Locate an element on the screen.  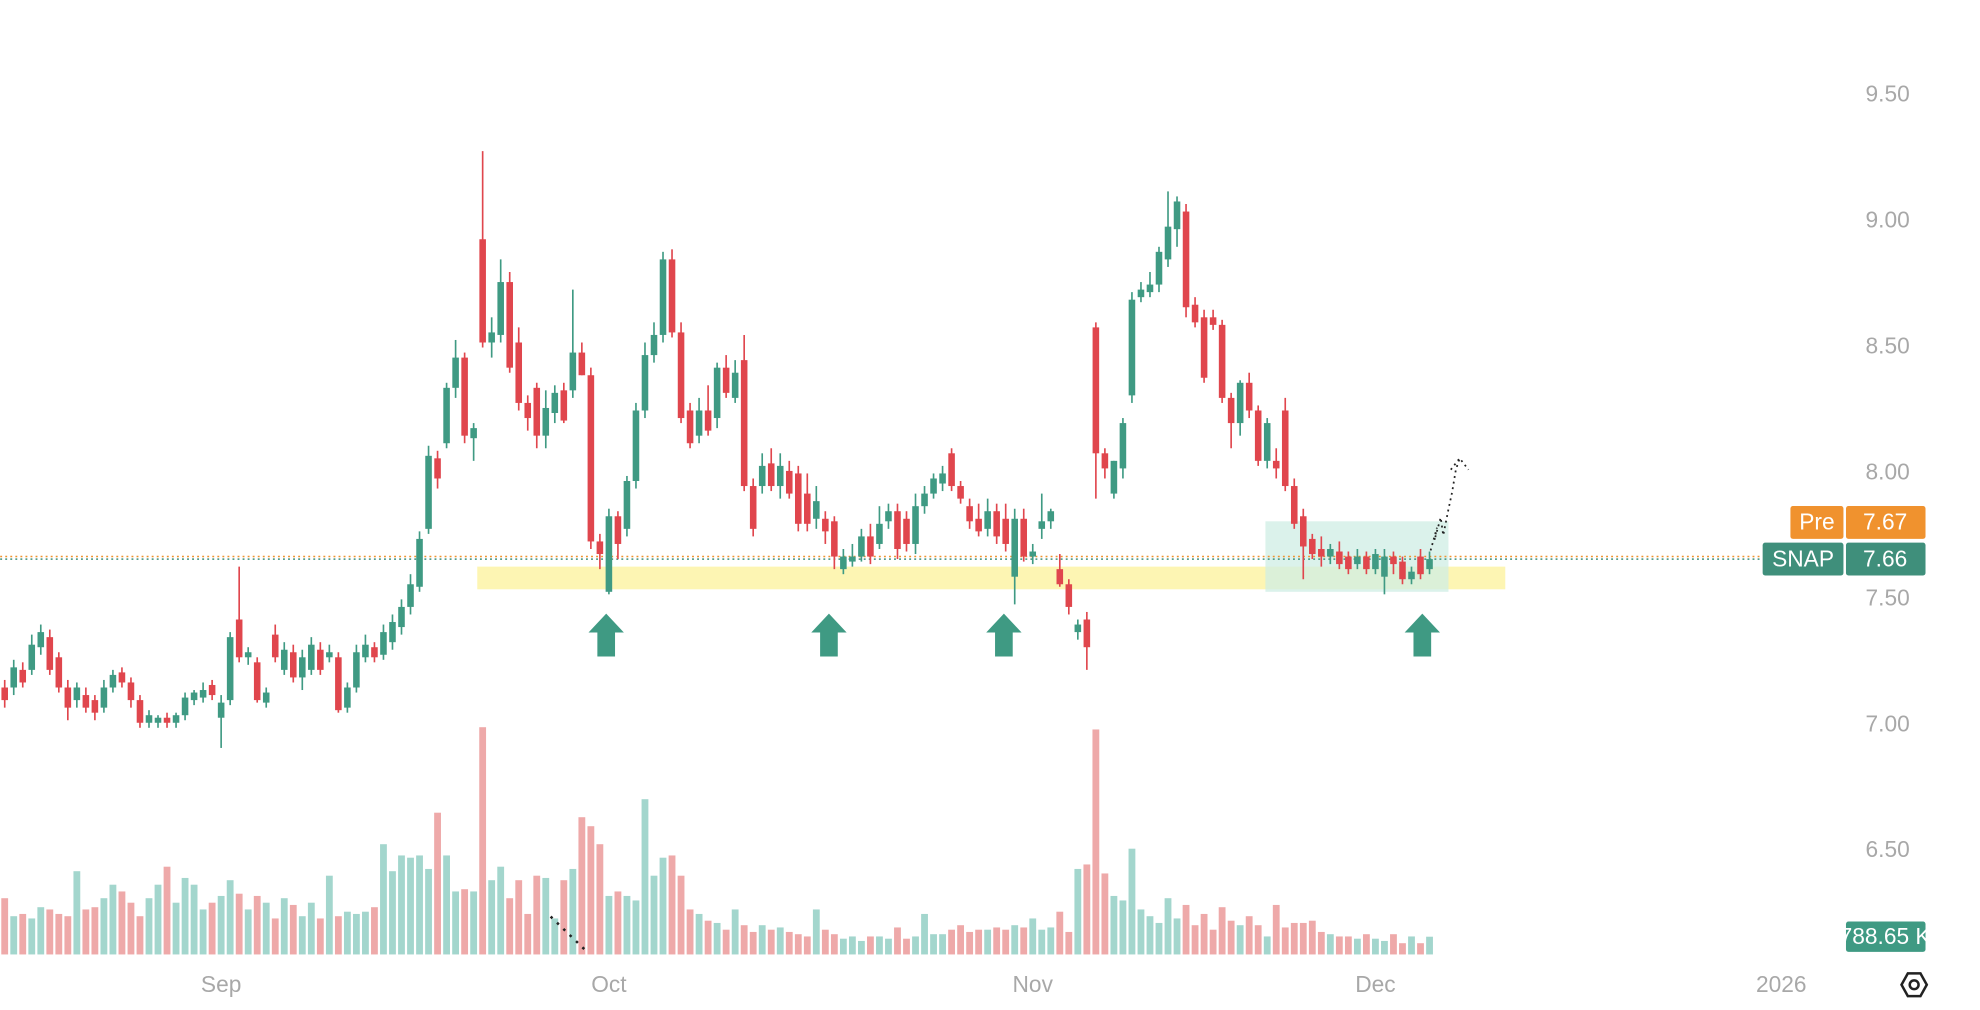
projection-arrowhead is located at coordinates (1460, 463).